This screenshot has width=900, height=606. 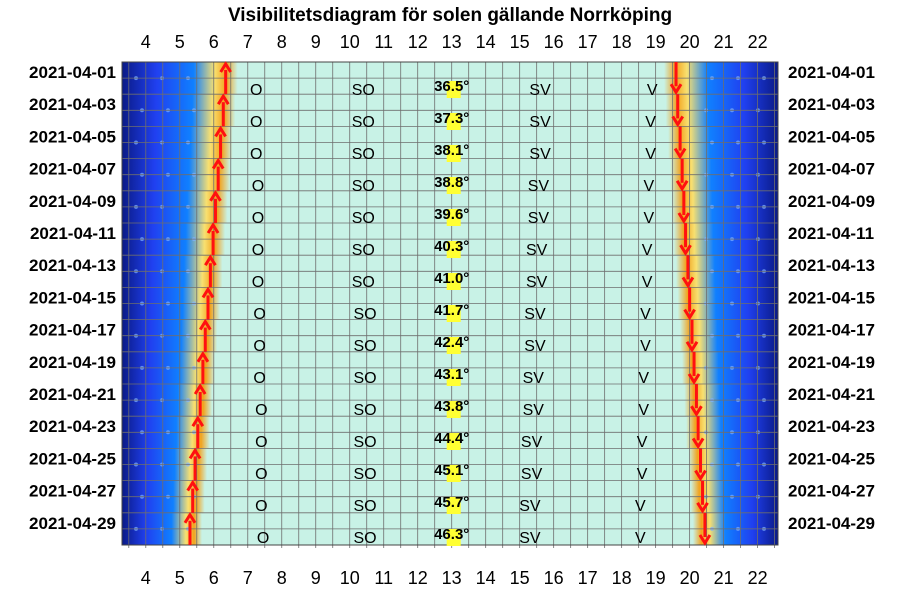 I want to click on date-label-right: 2021-04-05, so click(x=831, y=136).